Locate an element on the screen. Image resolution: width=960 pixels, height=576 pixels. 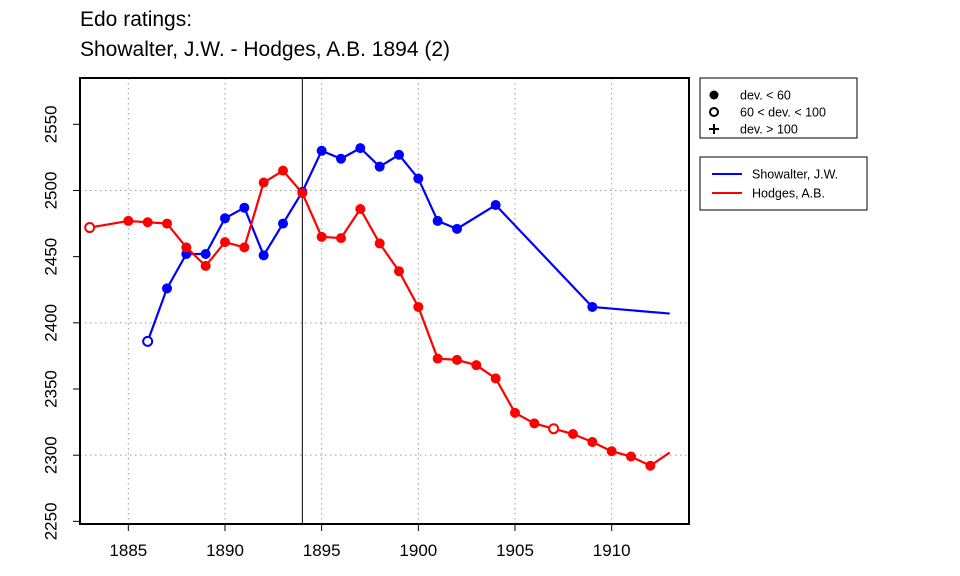
marker-legend-label: dev. < 60 is located at coordinates (765, 96).